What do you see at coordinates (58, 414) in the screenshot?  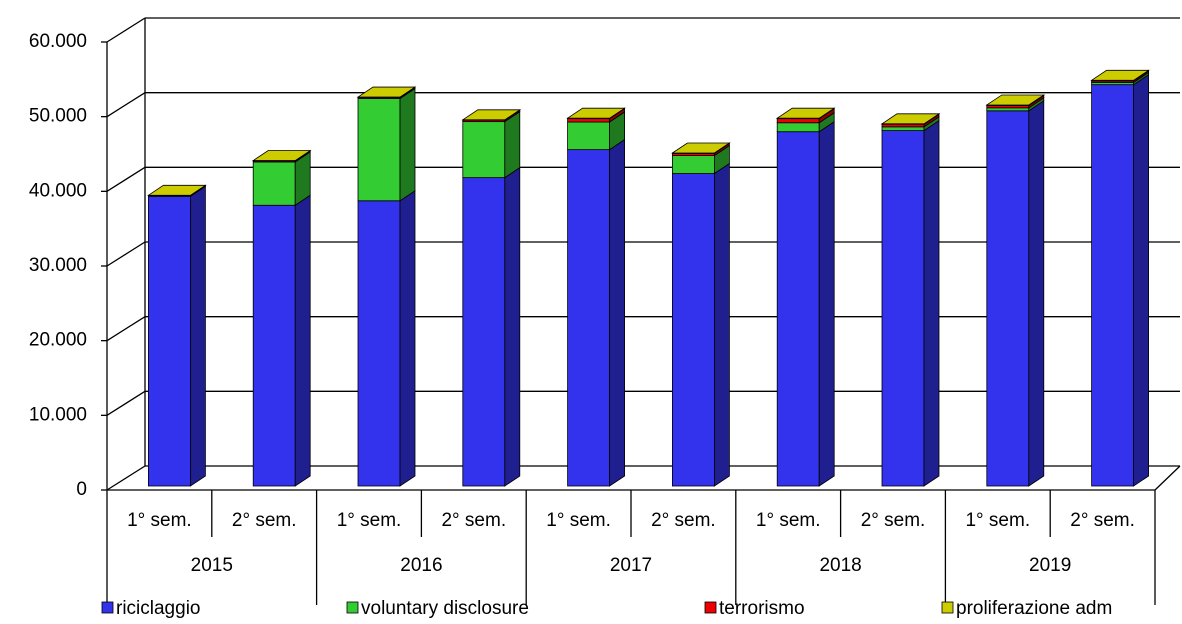 I see `y-tick-label: 10.000` at bounding box center [58, 414].